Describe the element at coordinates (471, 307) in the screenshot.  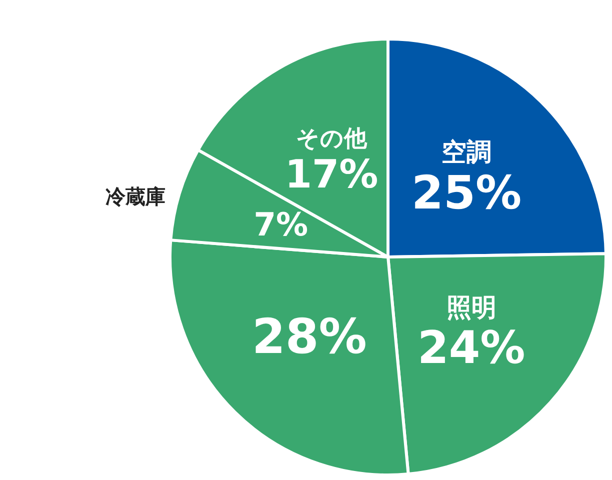
I see `slice-label: 照明` at that location.